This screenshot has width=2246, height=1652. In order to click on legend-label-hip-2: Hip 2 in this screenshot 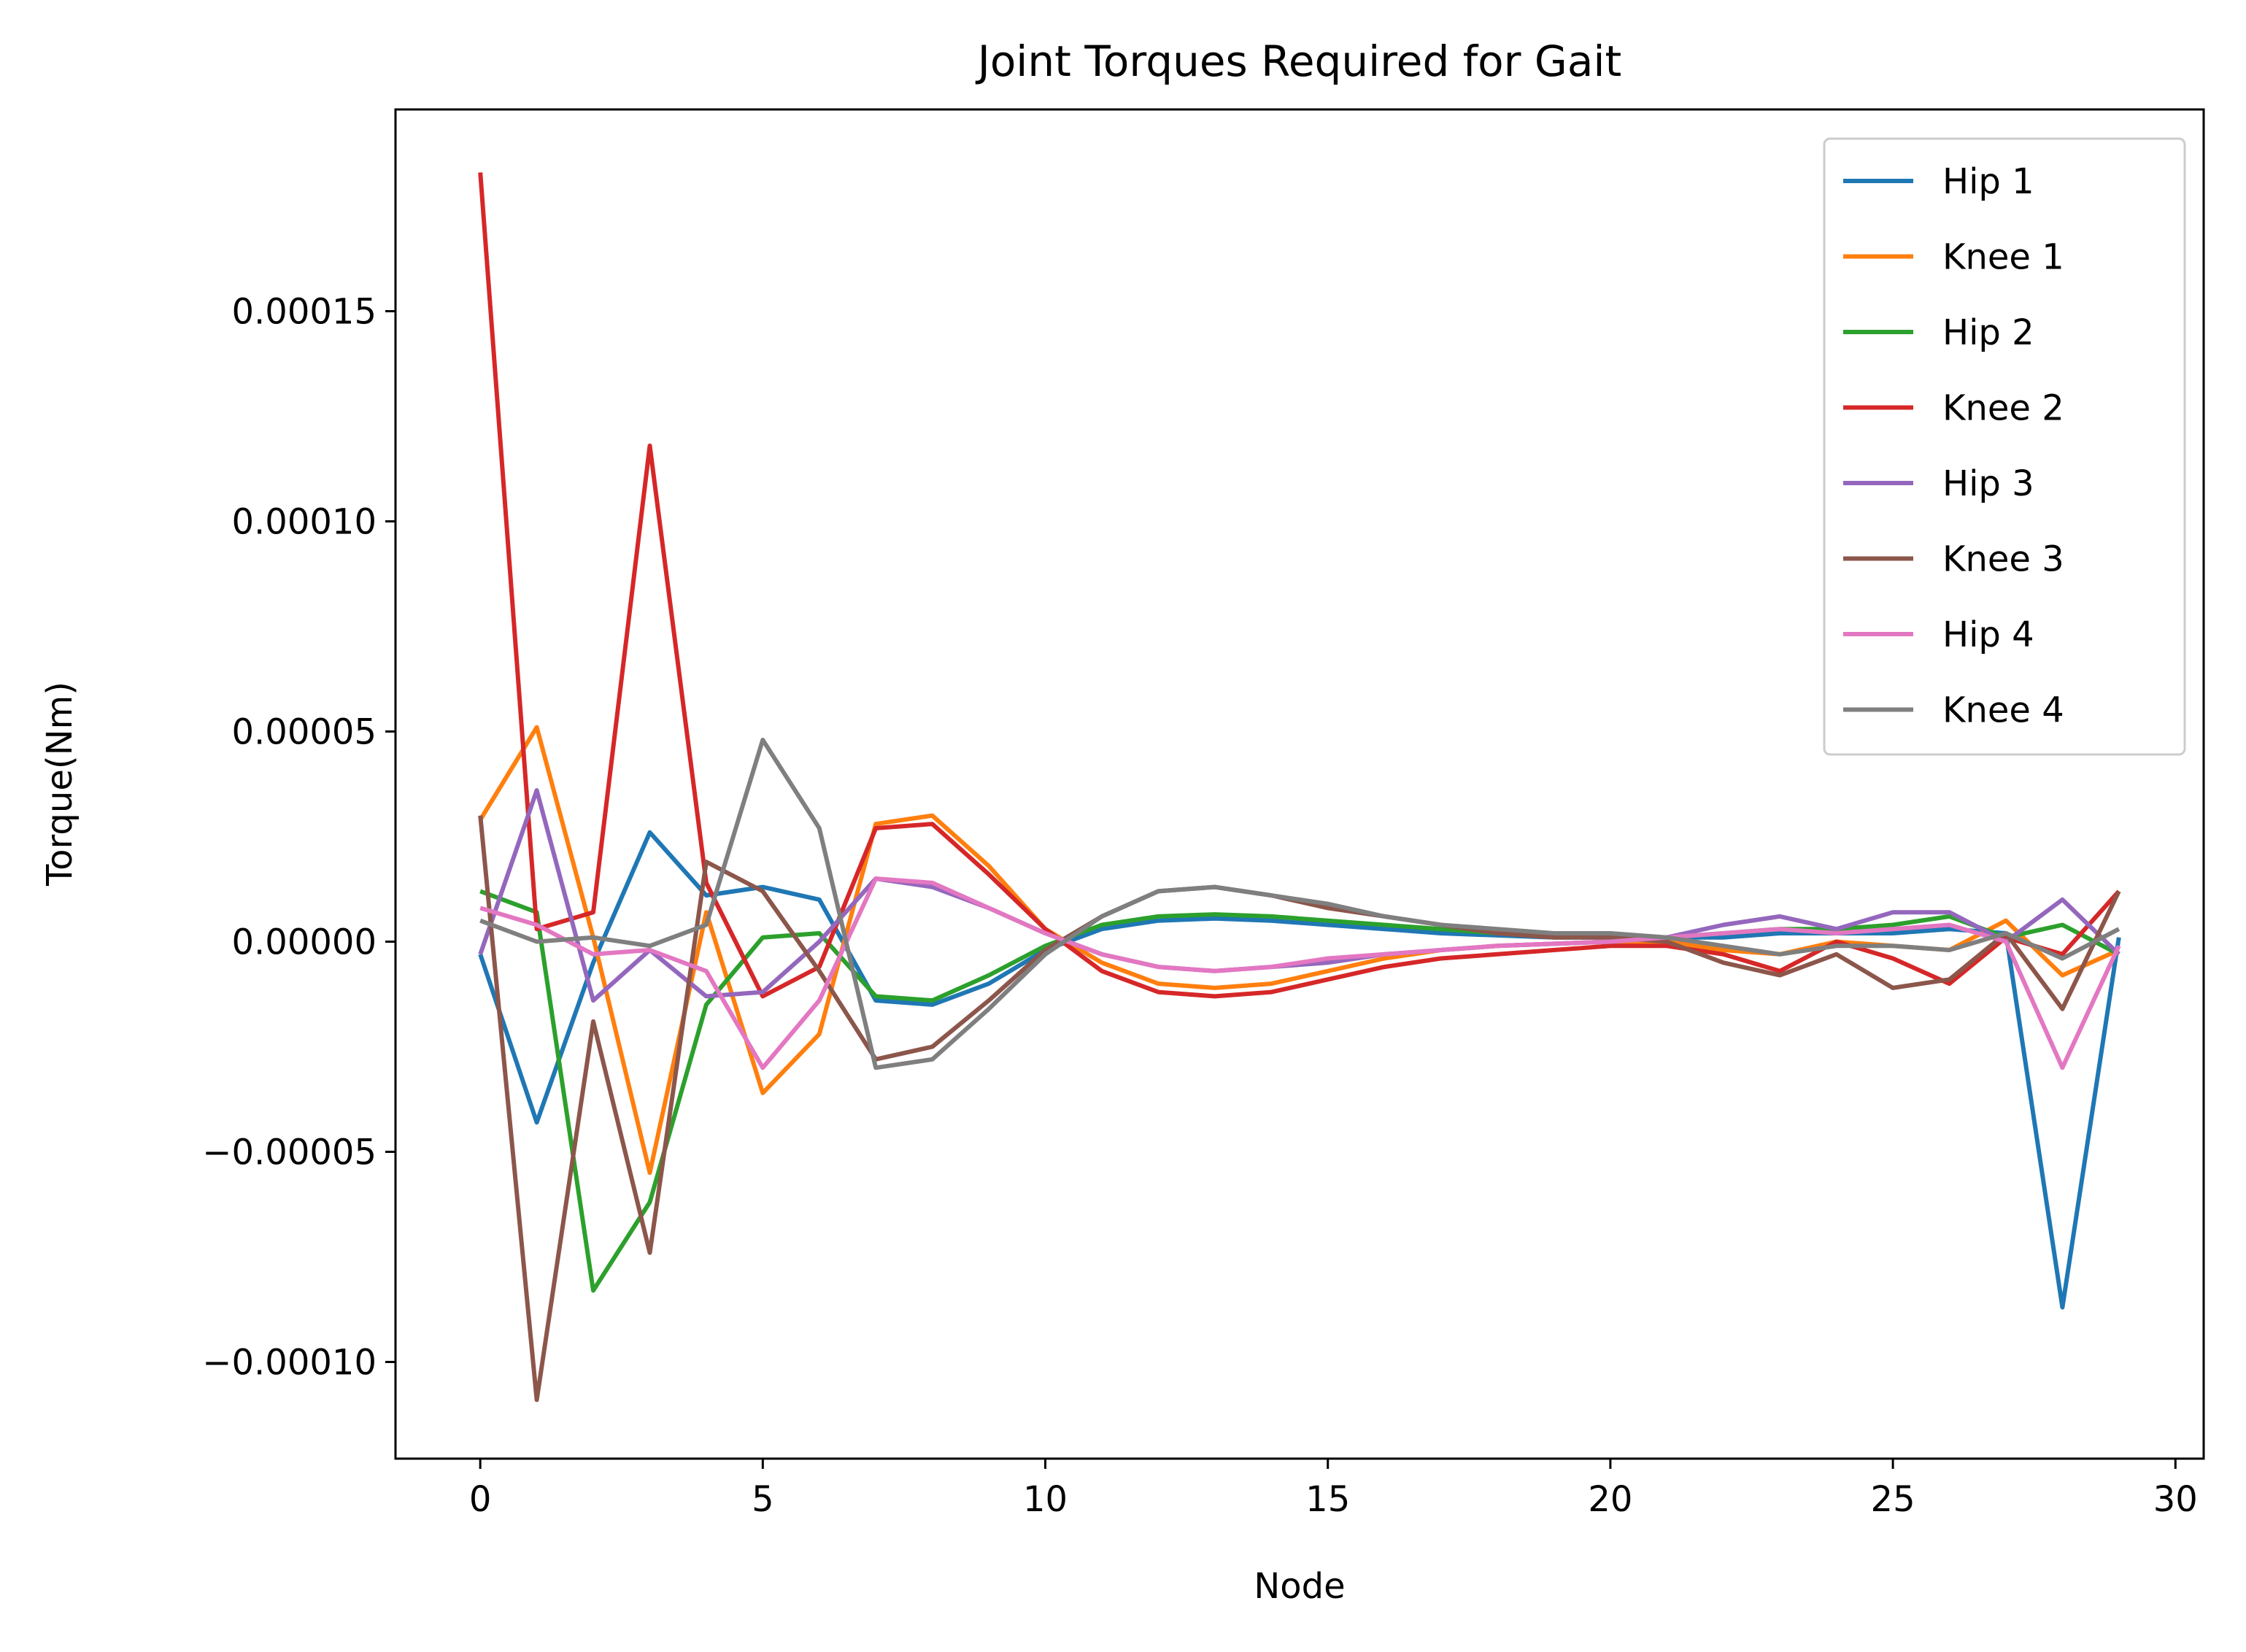, I will do `click(1988, 332)`.